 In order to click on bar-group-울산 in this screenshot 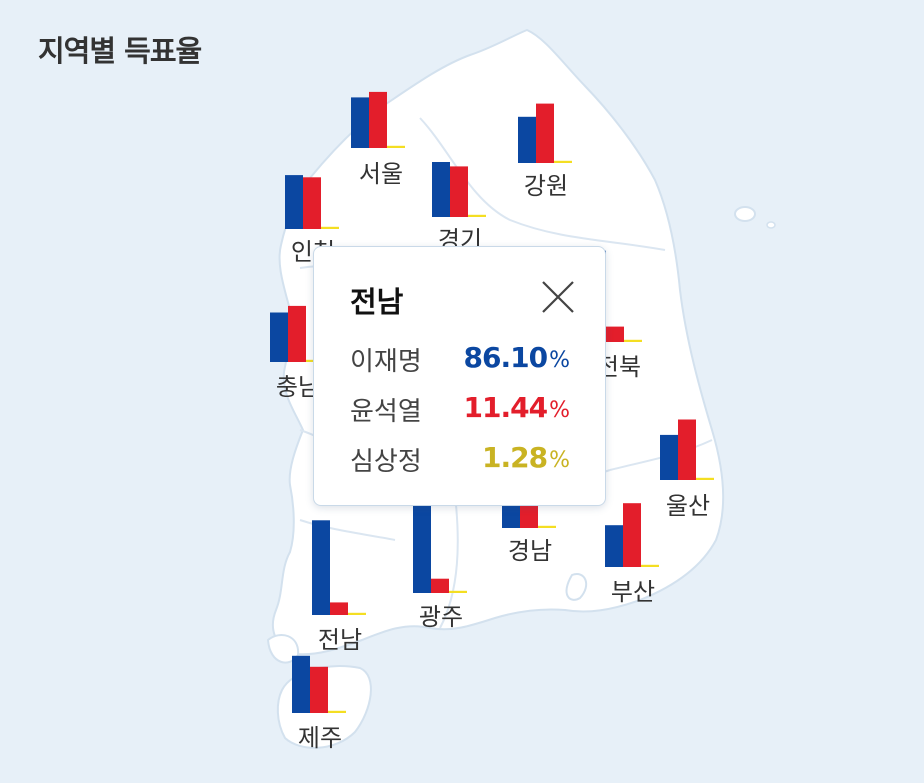, I will do `click(687, 450)`.